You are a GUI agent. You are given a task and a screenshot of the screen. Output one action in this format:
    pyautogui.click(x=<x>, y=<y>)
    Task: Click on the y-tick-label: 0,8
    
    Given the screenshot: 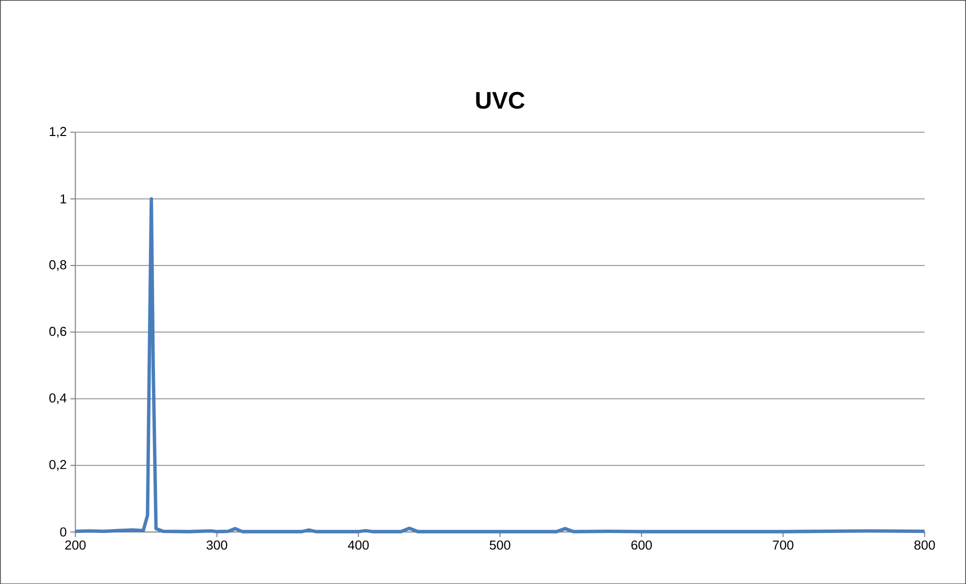 What is the action you would take?
    pyautogui.click(x=57, y=265)
    